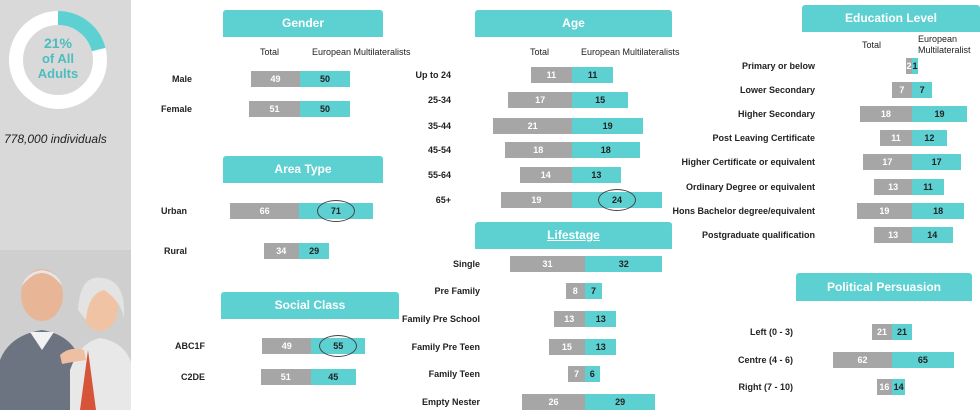 This screenshot has width=980, height=410. Describe the element at coordinates (175, 251) in the screenshot. I see `category-label: Rural` at that location.